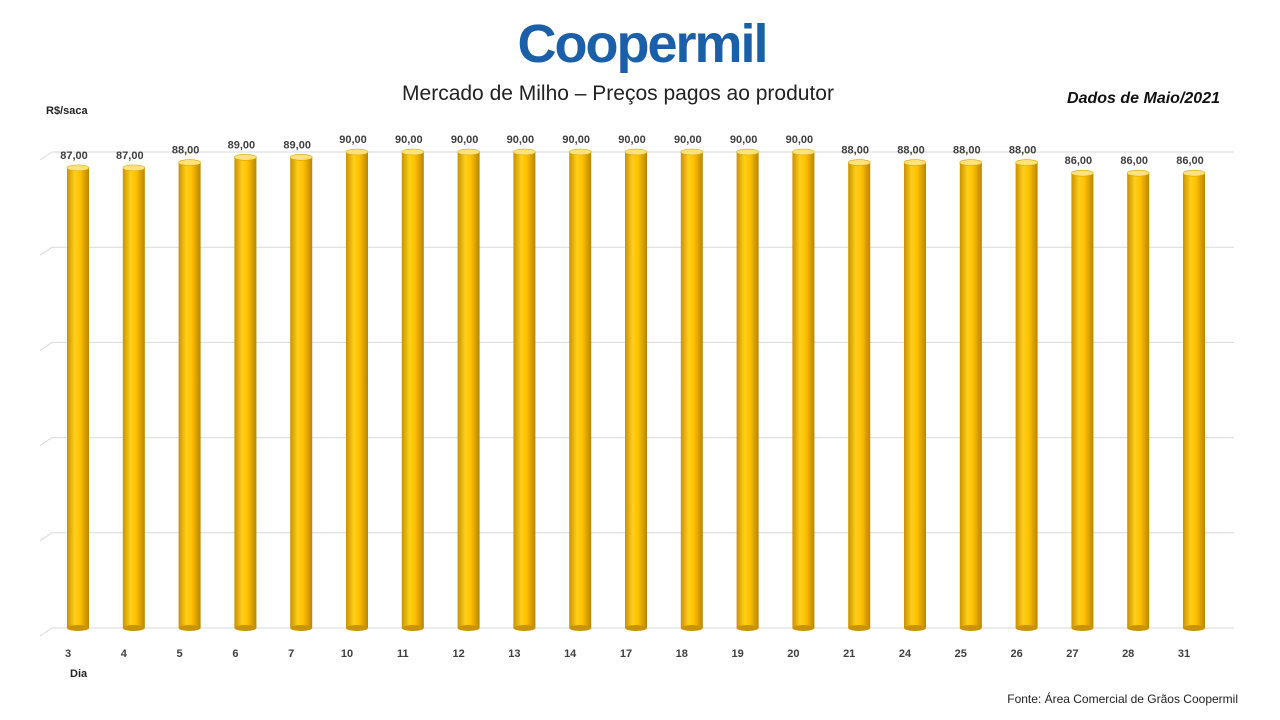  I want to click on x-tick-label: 25, so click(961, 654).